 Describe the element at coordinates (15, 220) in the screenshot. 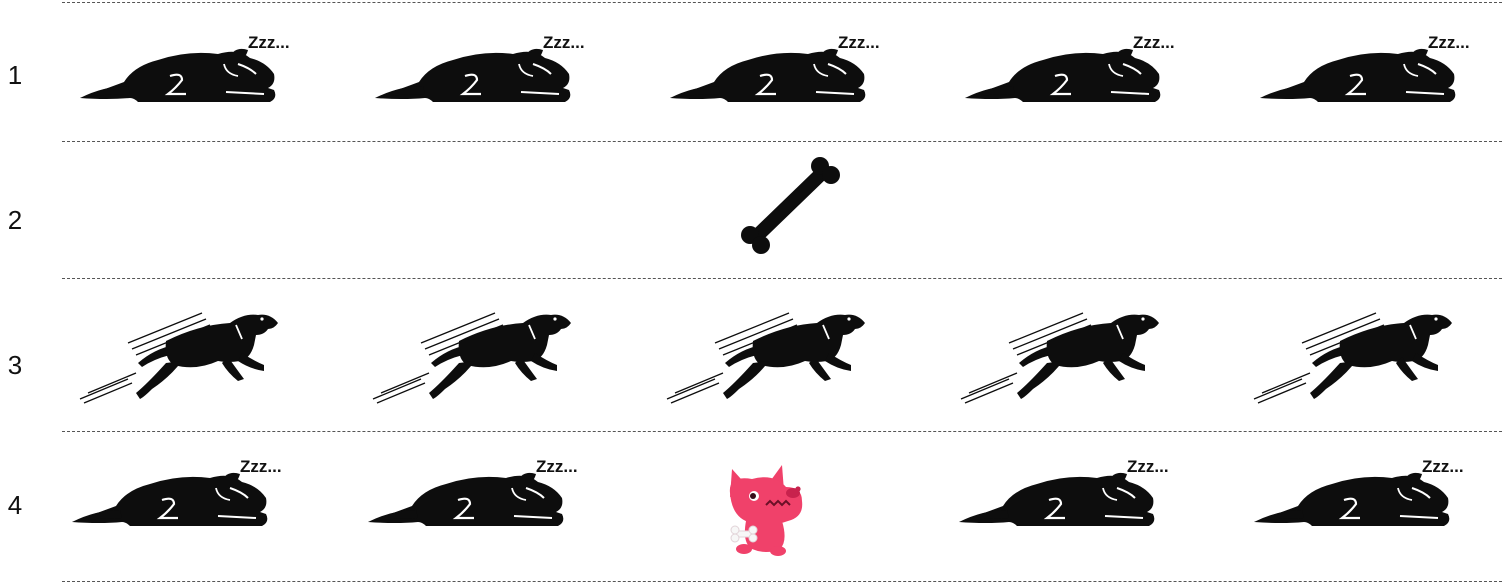

I see `row-number-2: 2` at that location.